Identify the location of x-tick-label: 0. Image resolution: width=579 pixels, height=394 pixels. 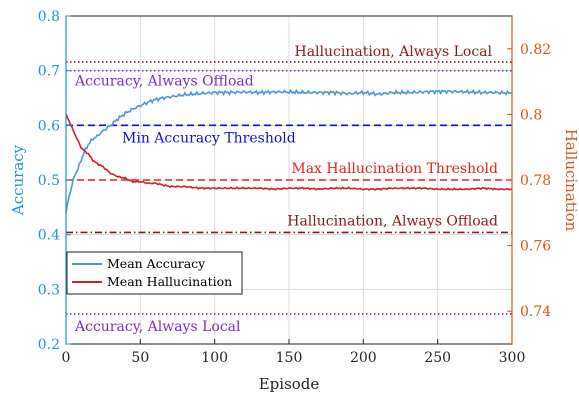
(66, 358).